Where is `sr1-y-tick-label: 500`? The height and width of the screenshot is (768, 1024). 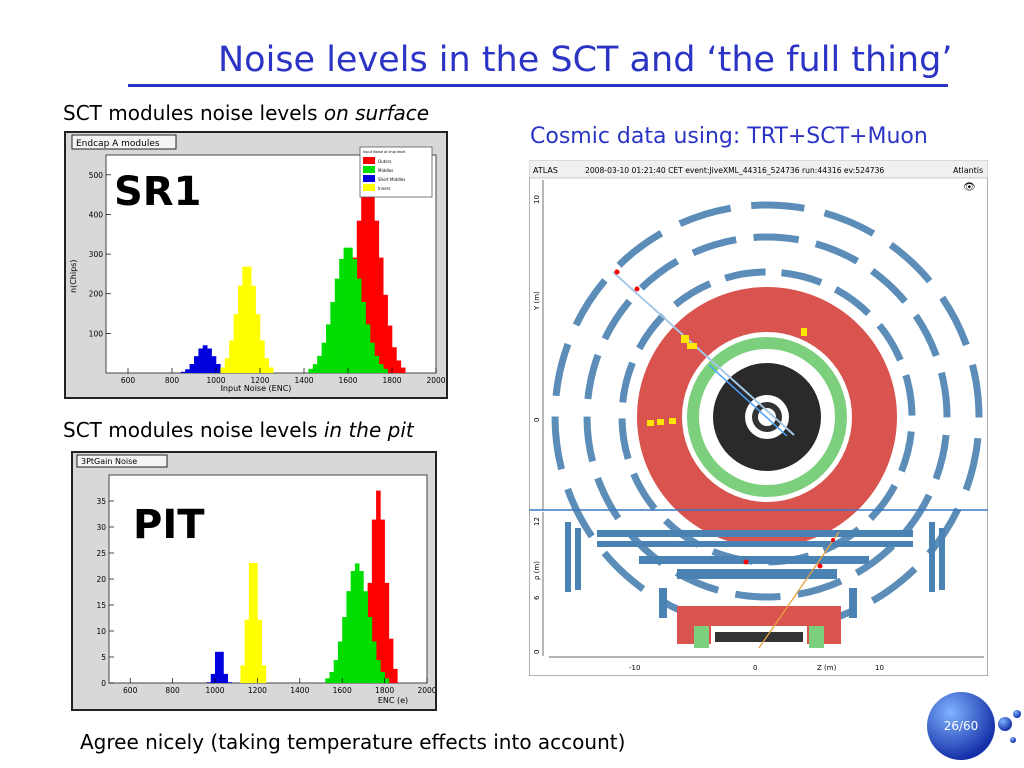 sr1-y-tick-label: 500 is located at coordinates (96, 175).